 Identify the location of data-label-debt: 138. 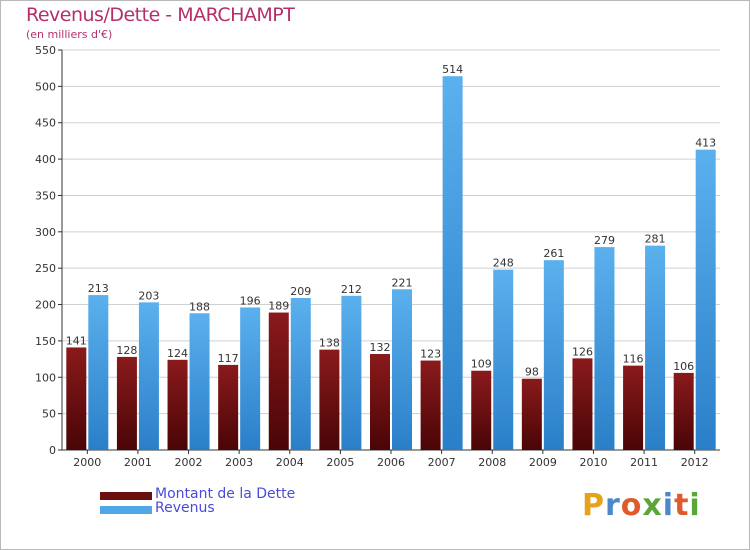
(329, 343).